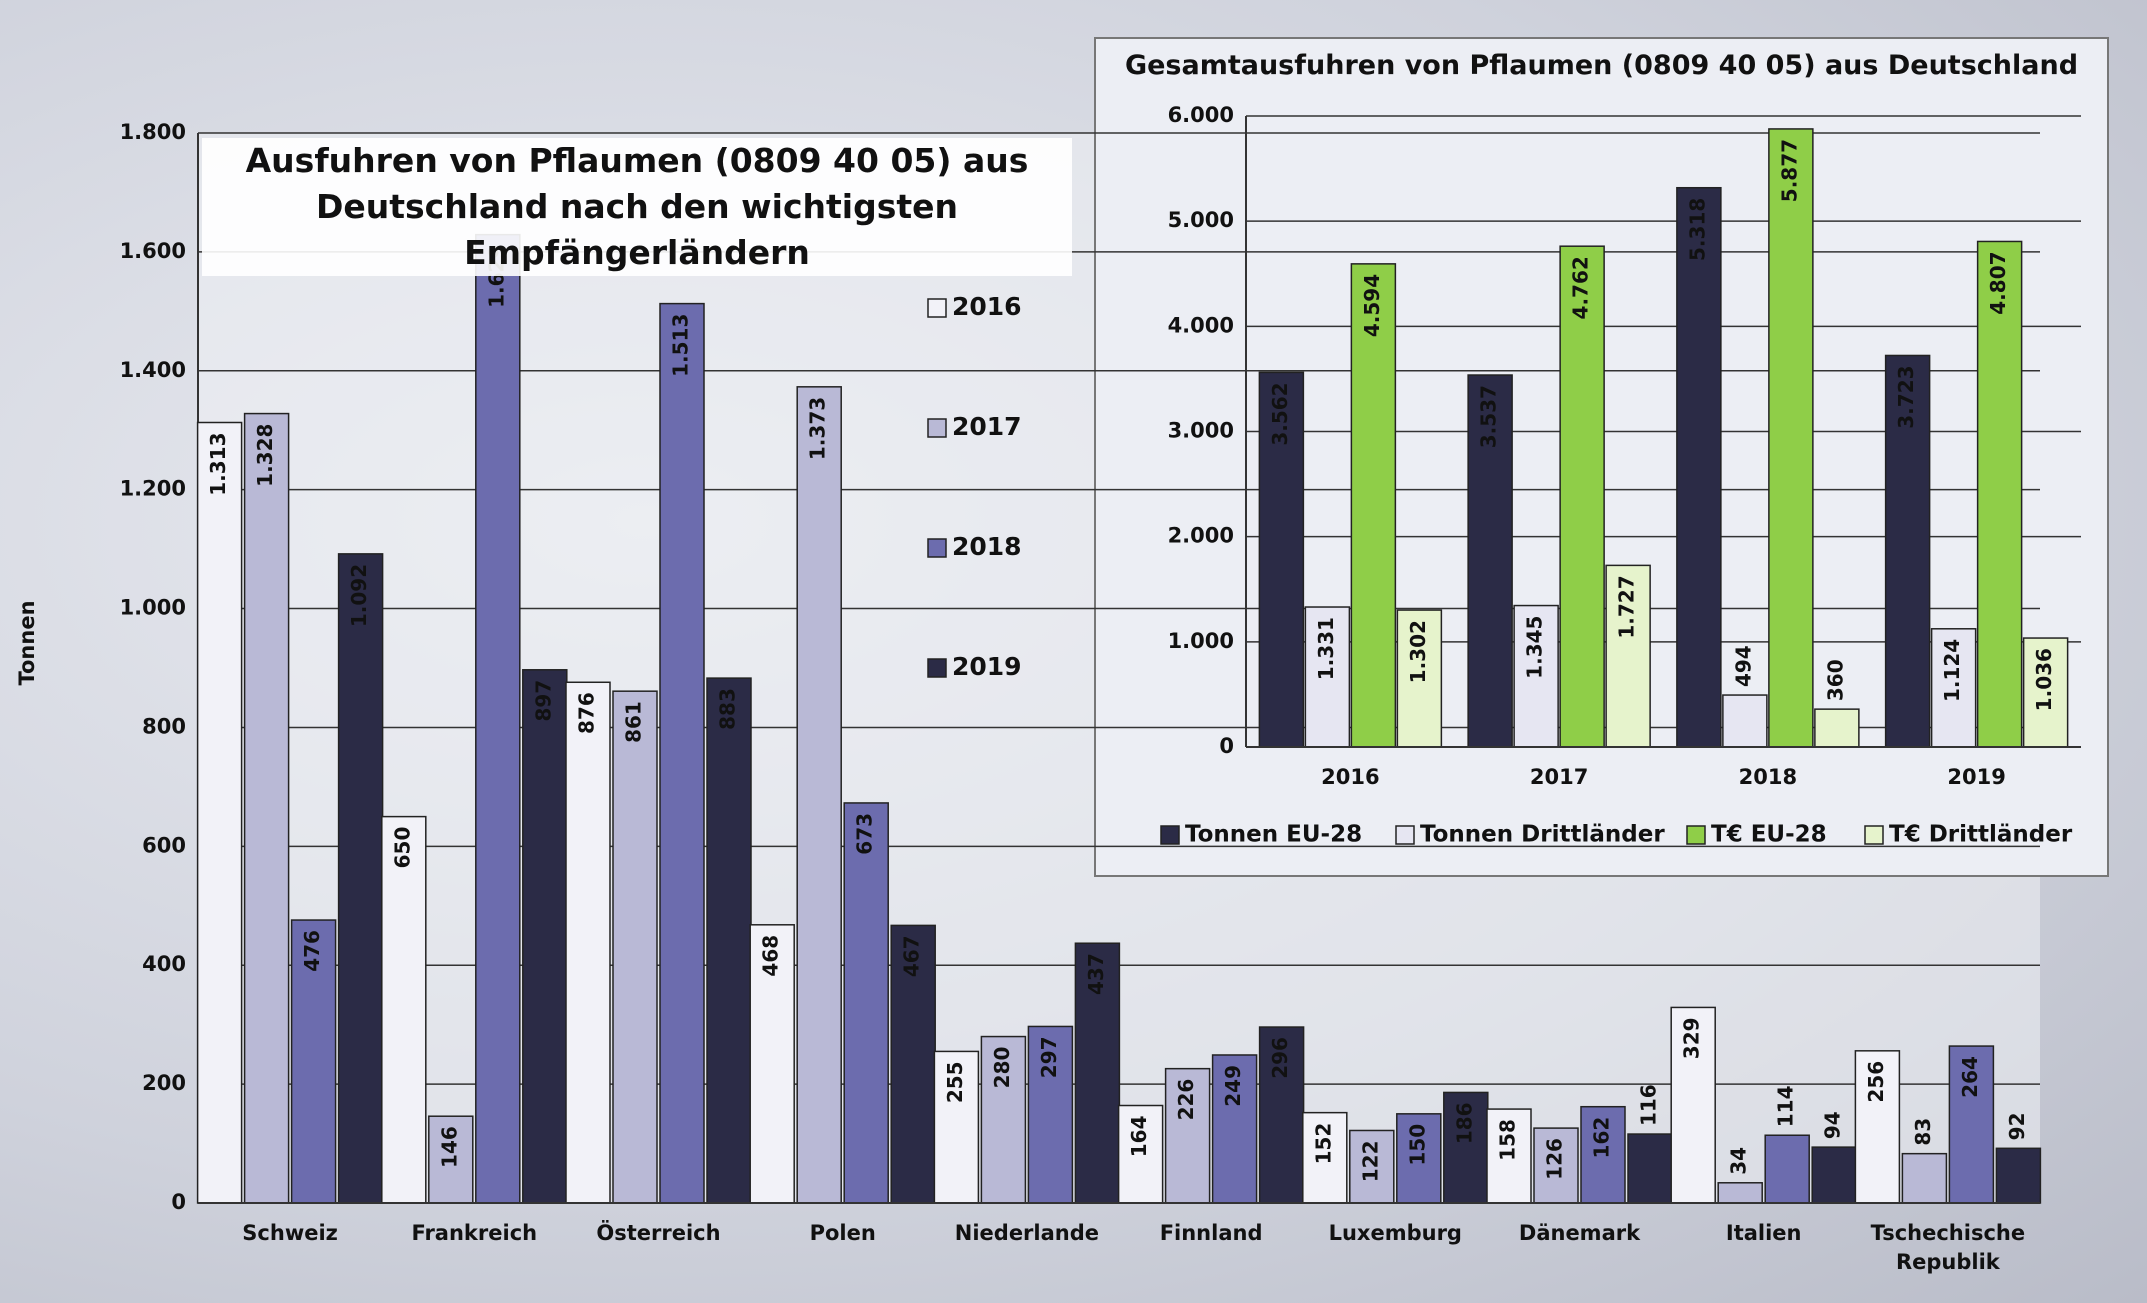 The image size is (2147, 1303). Describe the element at coordinates (987, 546) in the screenshot. I see `legend-label: 2018` at that location.